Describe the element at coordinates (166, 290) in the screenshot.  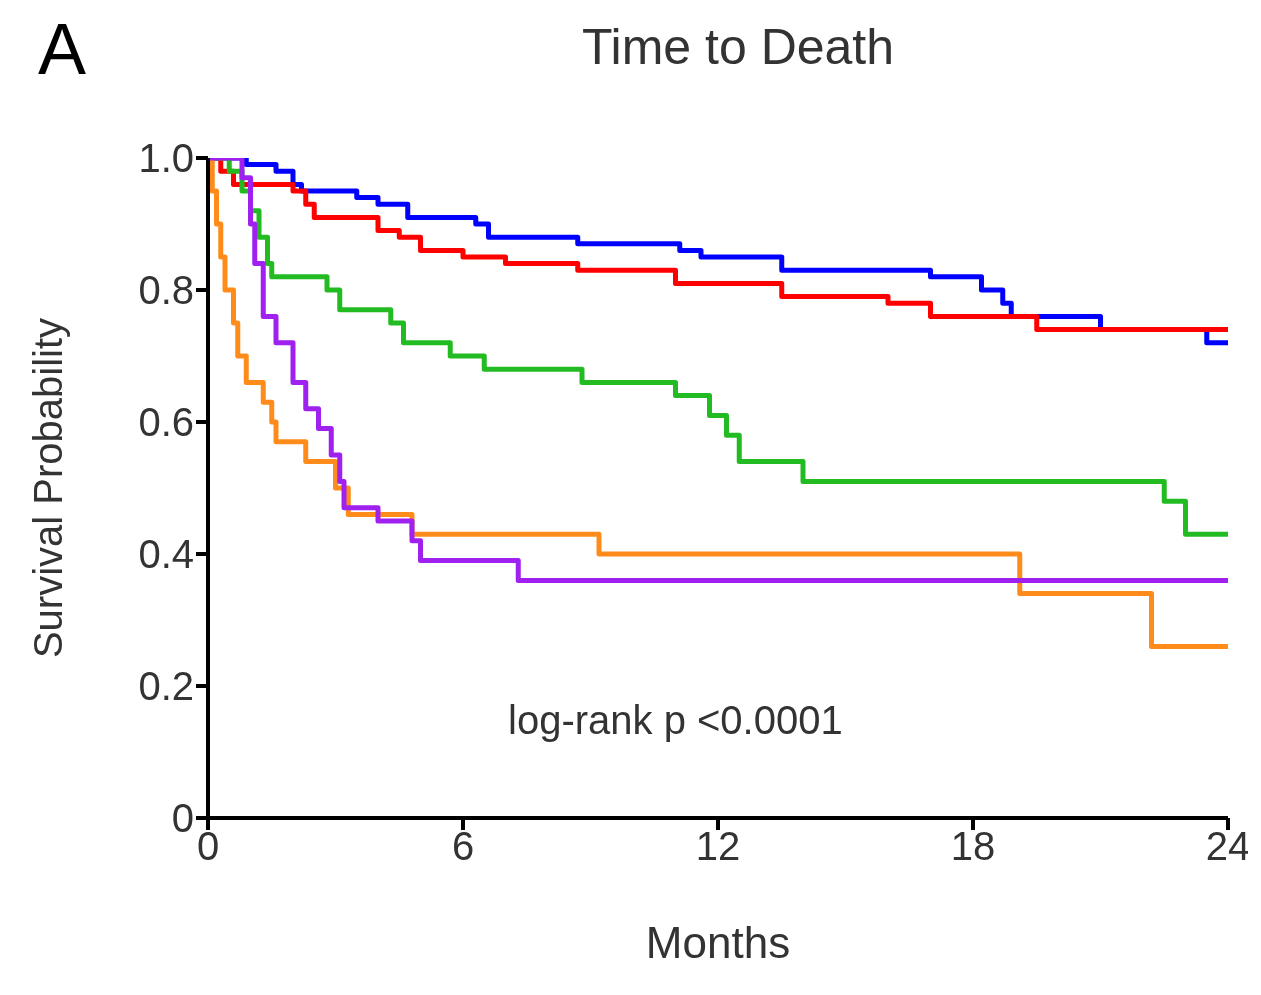
I see `y-tick-label: 0.8` at that location.